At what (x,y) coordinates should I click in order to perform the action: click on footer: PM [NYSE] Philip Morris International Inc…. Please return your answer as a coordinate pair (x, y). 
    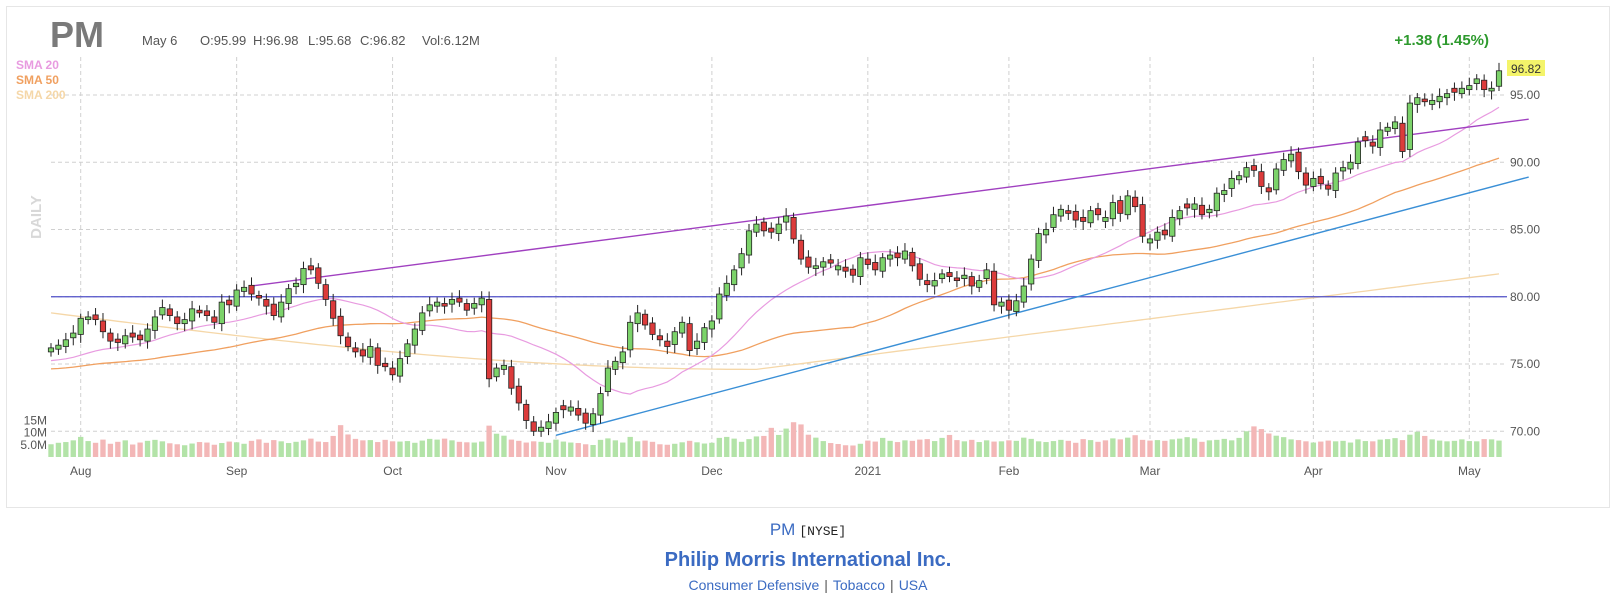
    Looking at the image, I should click on (808, 557).